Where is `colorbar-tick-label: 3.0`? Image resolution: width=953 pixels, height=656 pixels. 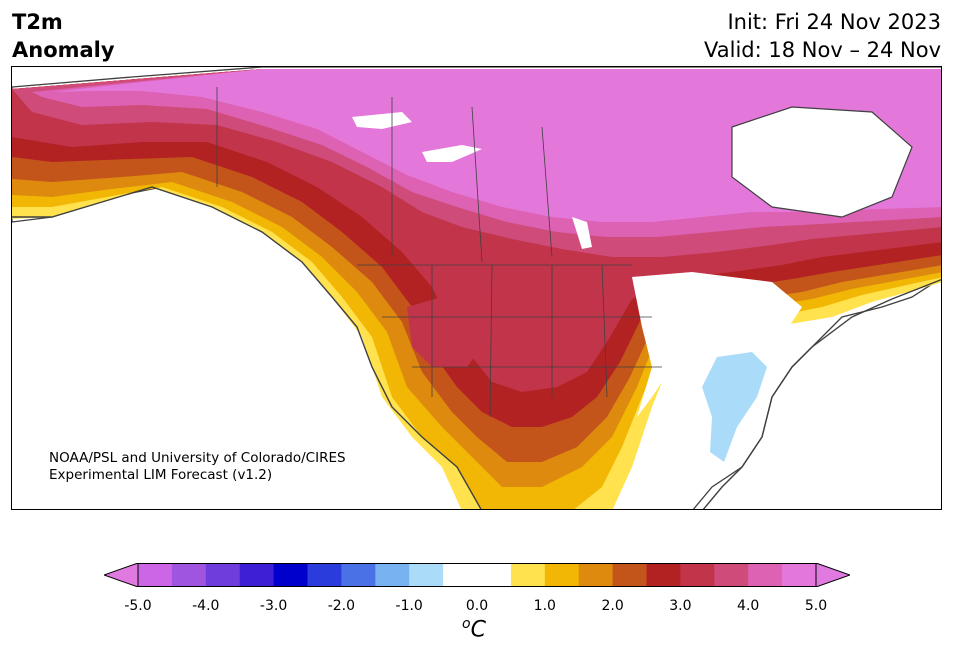
colorbar-tick-label: 3.0 is located at coordinates (680, 606).